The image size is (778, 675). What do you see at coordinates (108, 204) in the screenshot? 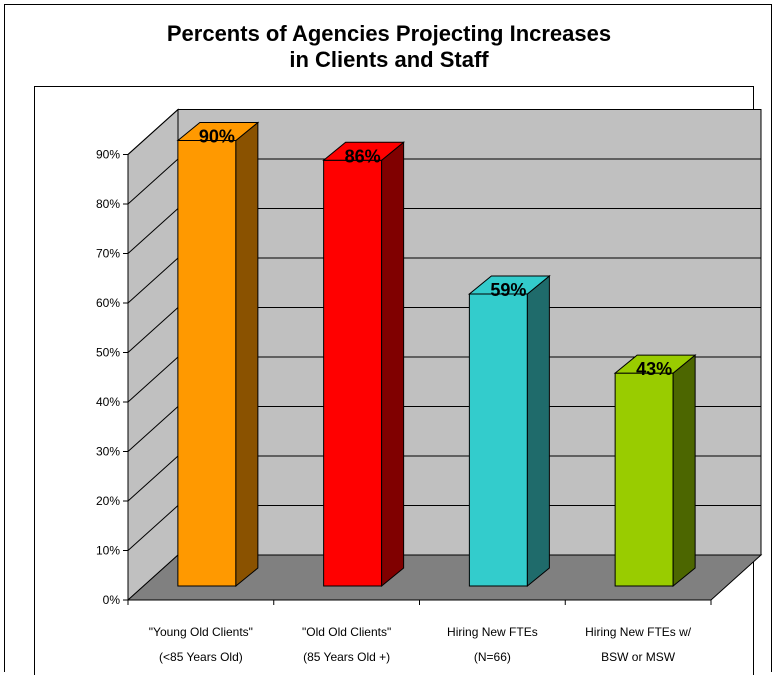
I see `y-tick-label: 80%` at bounding box center [108, 204].